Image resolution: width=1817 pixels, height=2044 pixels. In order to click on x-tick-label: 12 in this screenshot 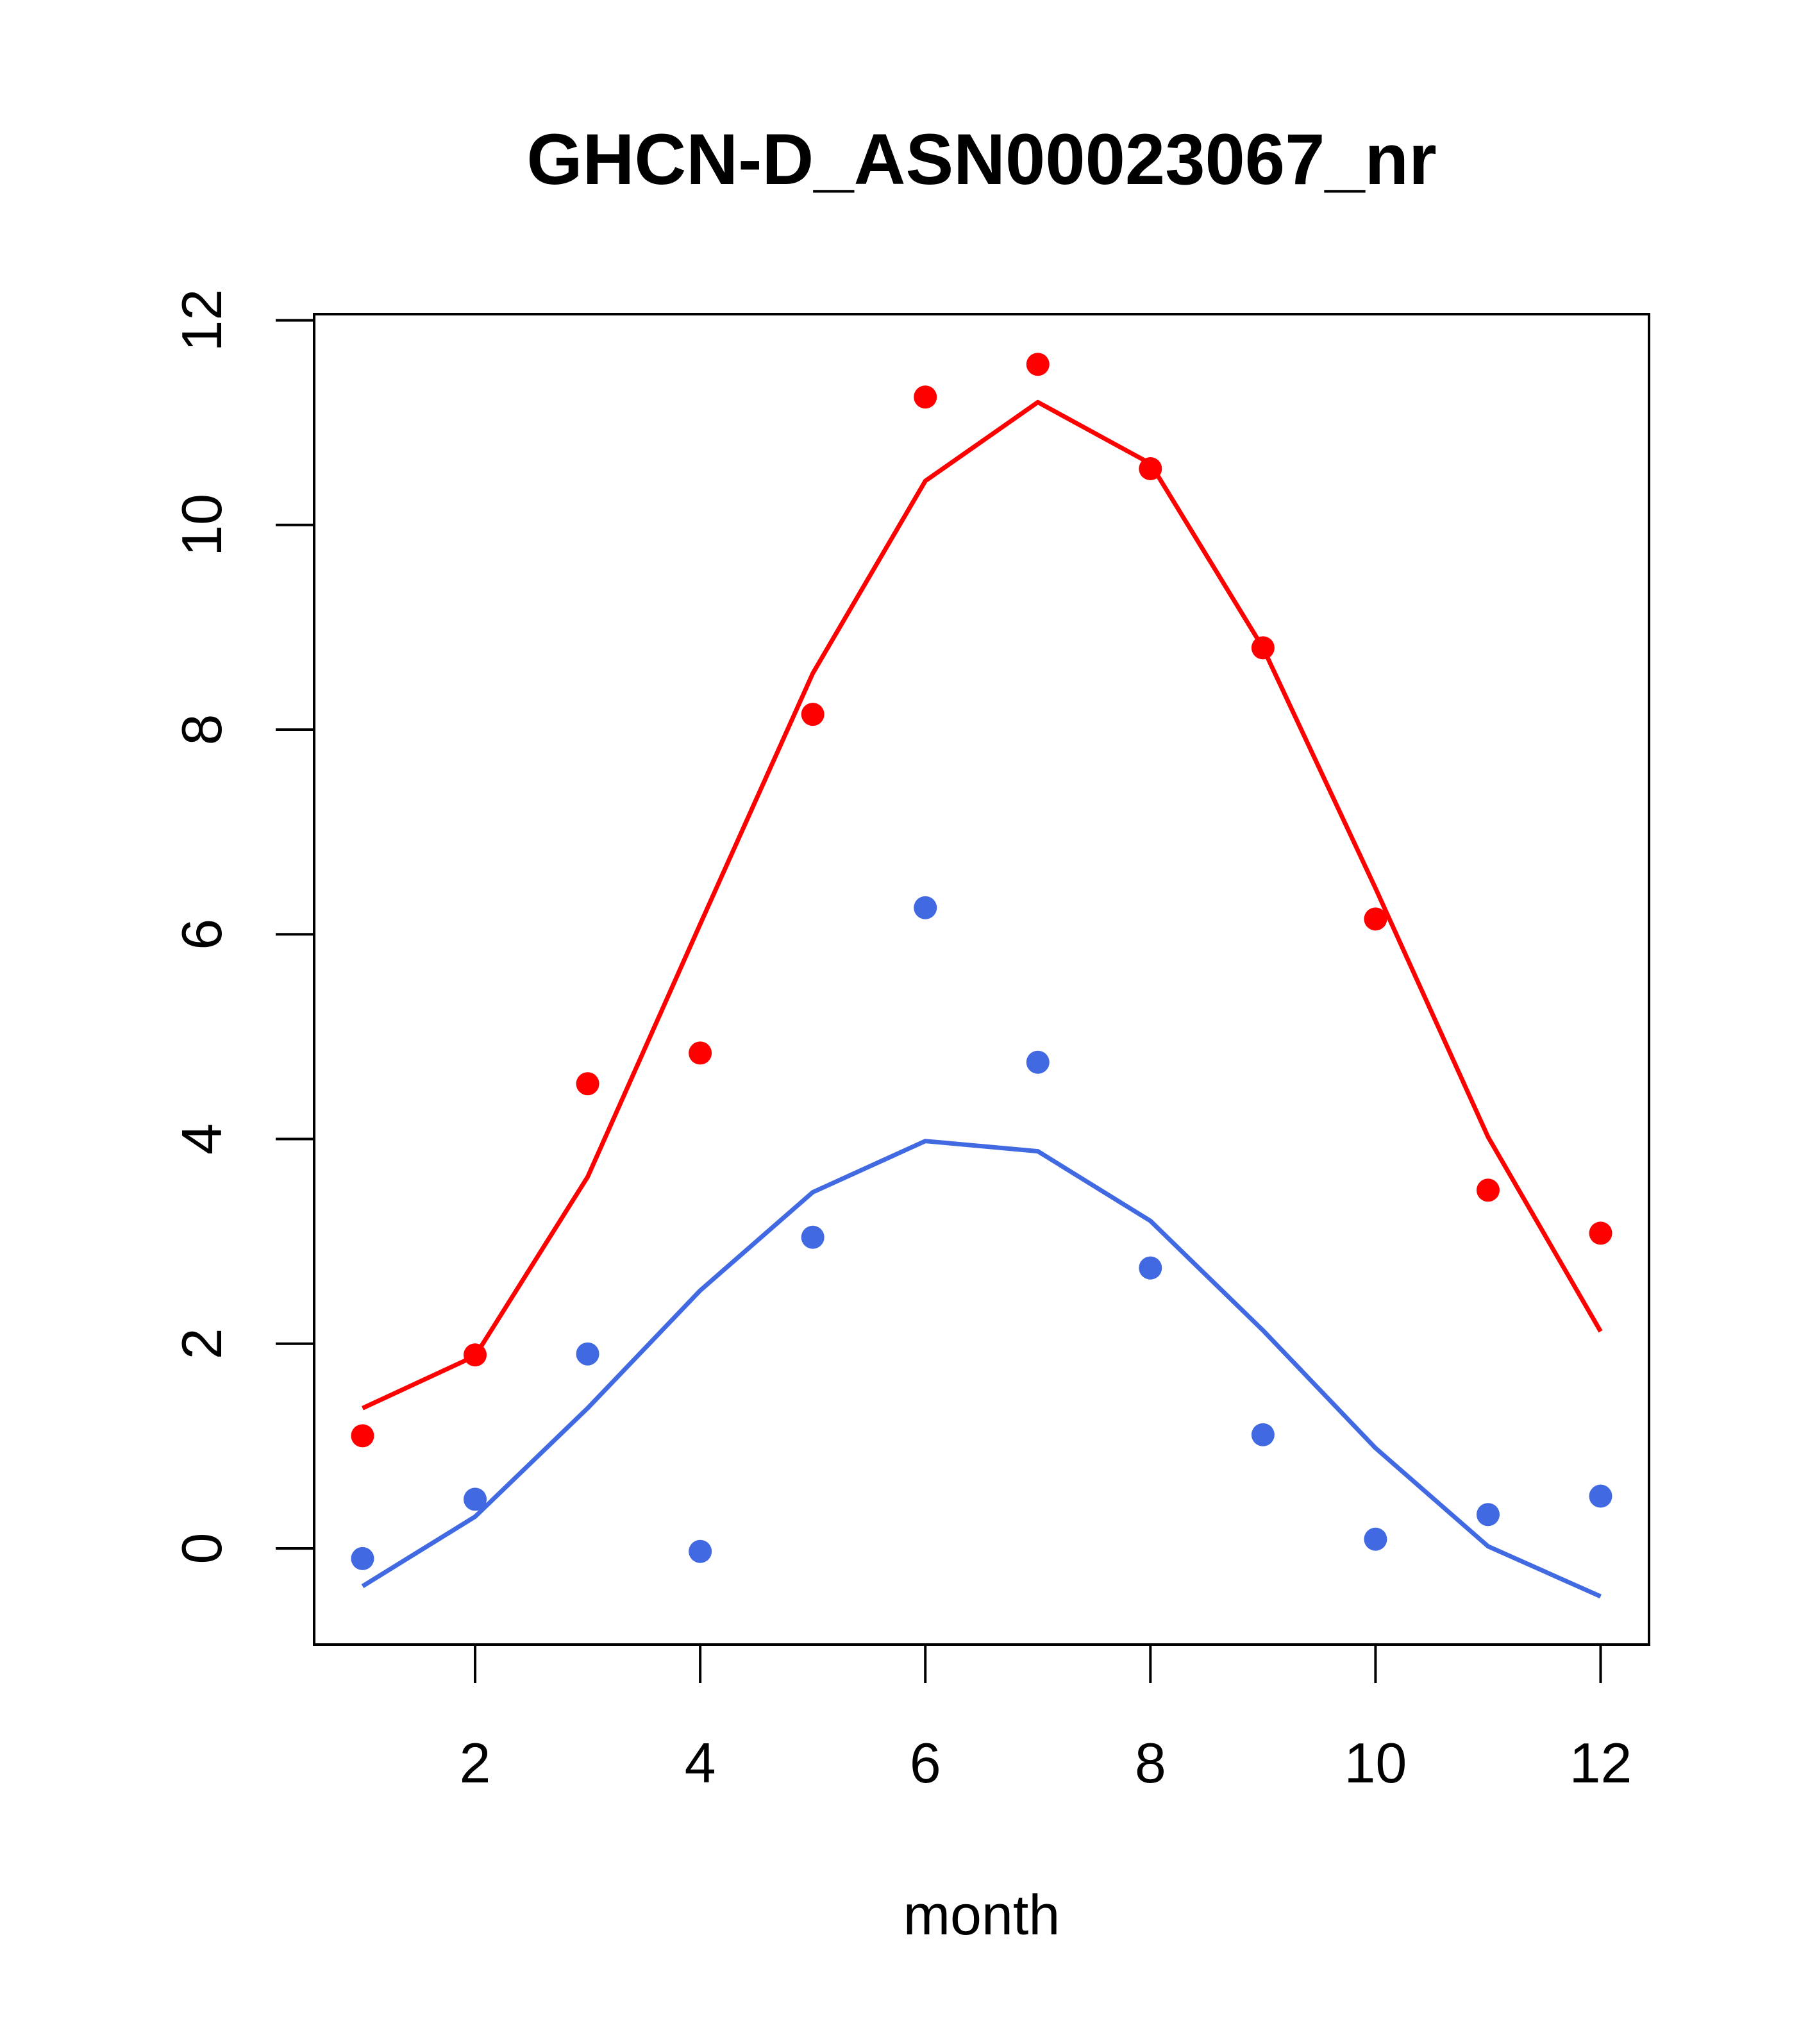, I will do `click(1601, 1763)`.